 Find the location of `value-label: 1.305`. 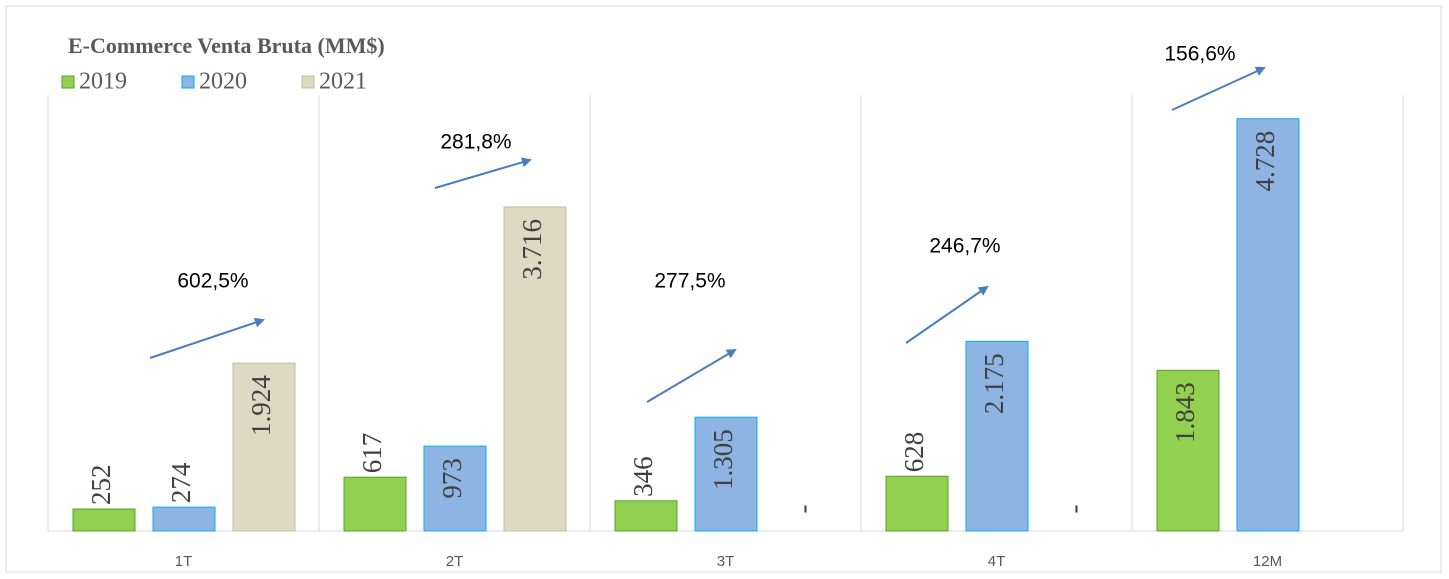

value-label: 1.305 is located at coordinates (723, 459).